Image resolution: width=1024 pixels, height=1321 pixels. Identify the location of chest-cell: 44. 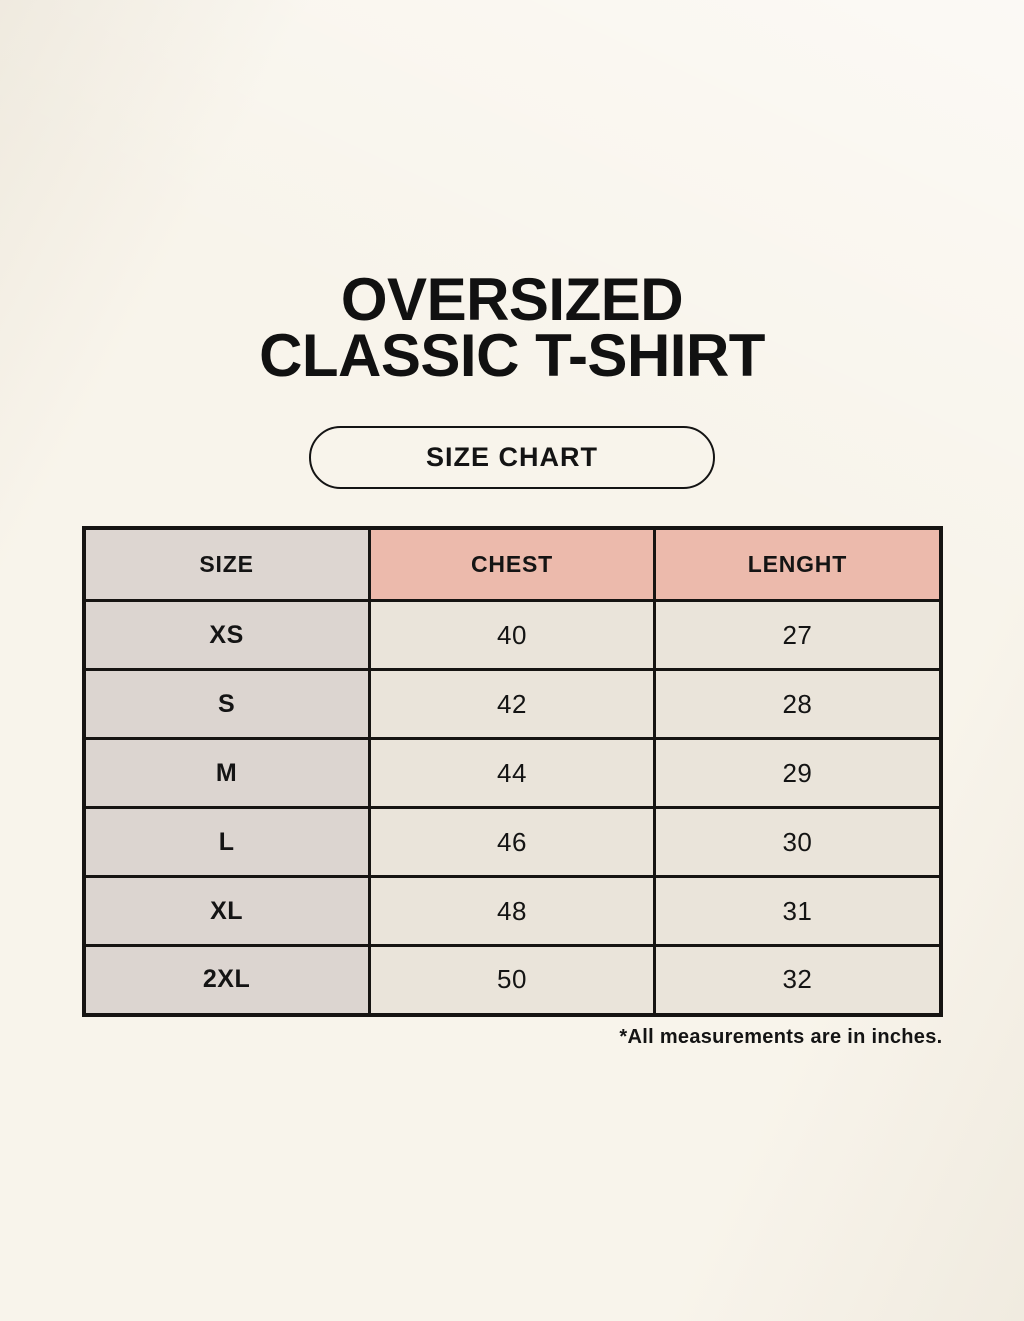
(512, 773).